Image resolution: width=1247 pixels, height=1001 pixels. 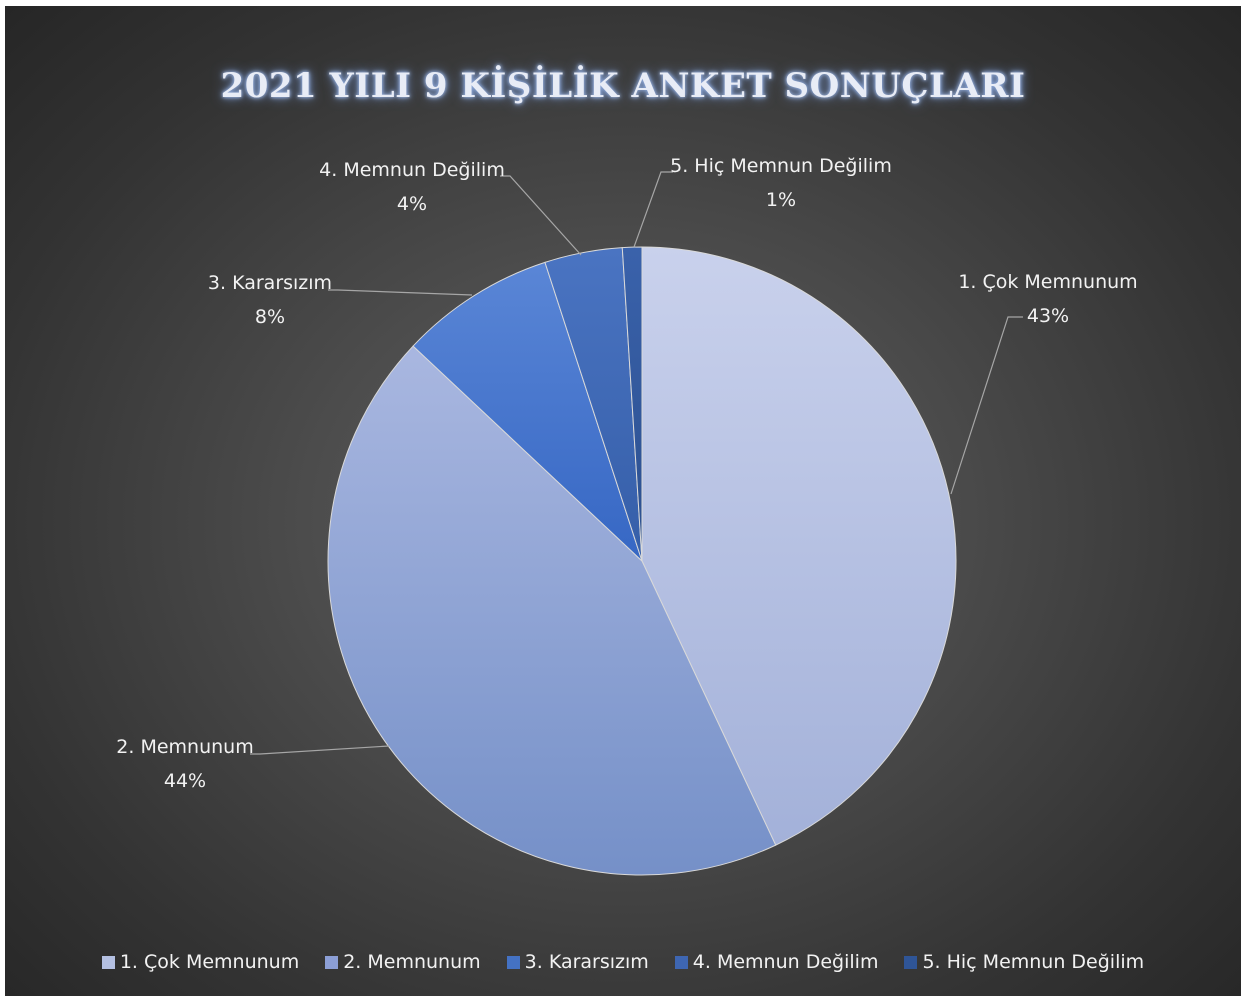 What do you see at coordinates (1048, 316) in the screenshot?
I see `data-label-value-1: 43%` at bounding box center [1048, 316].